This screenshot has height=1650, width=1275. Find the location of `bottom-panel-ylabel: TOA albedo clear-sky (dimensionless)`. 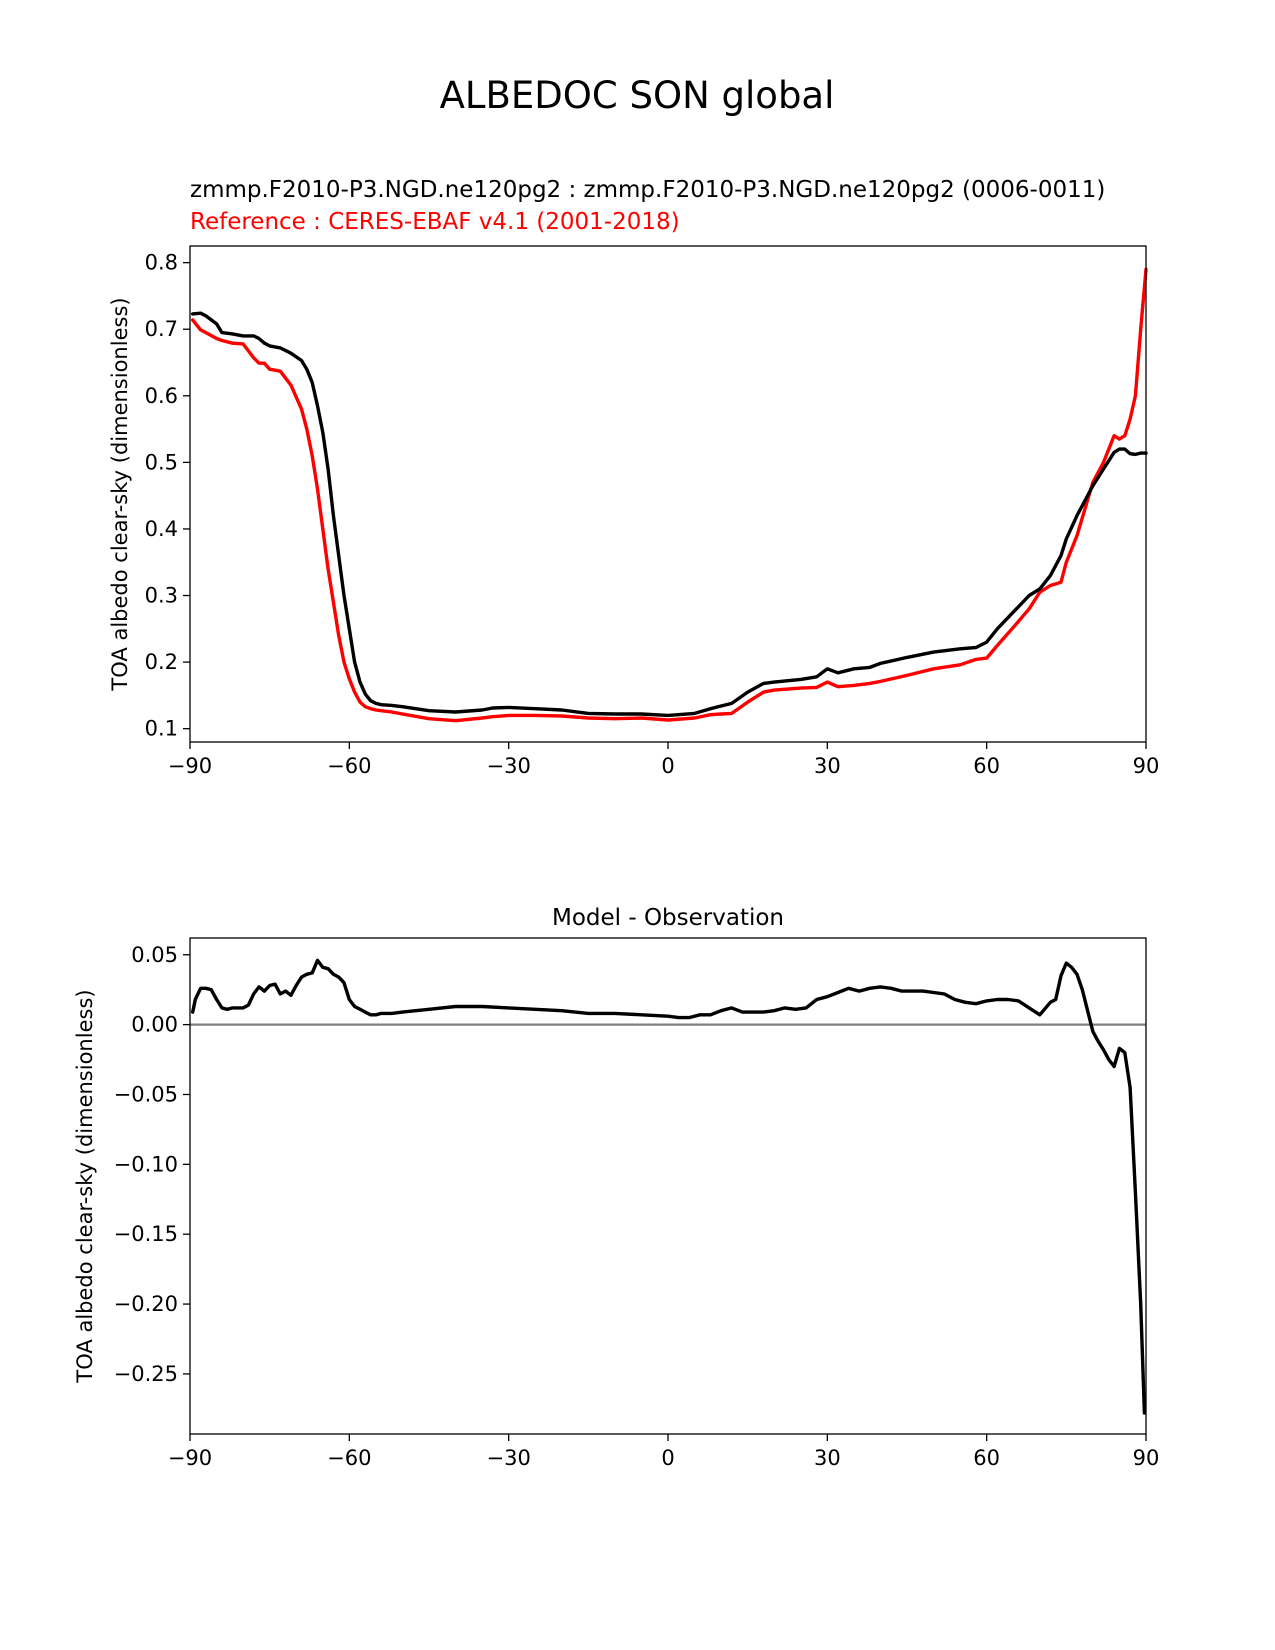

bottom-panel-ylabel: TOA albedo clear-sky (dimensionless) is located at coordinates (85, 1186).